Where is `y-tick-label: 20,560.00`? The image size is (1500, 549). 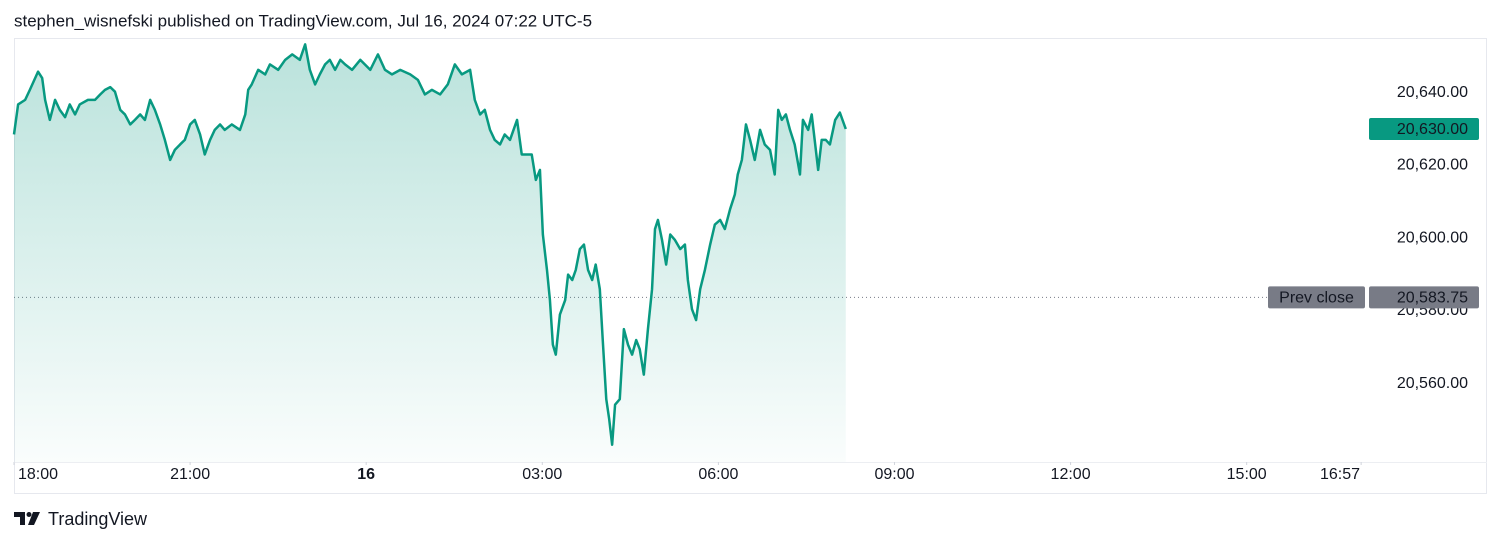 y-tick-label: 20,560.00 is located at coordinates (1432, 383).